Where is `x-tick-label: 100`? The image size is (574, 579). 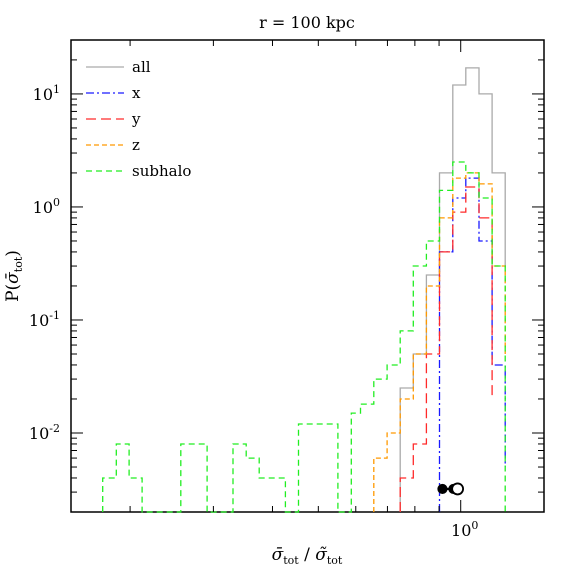
x-tick-label: 100 is located at coordinates (464, 529).